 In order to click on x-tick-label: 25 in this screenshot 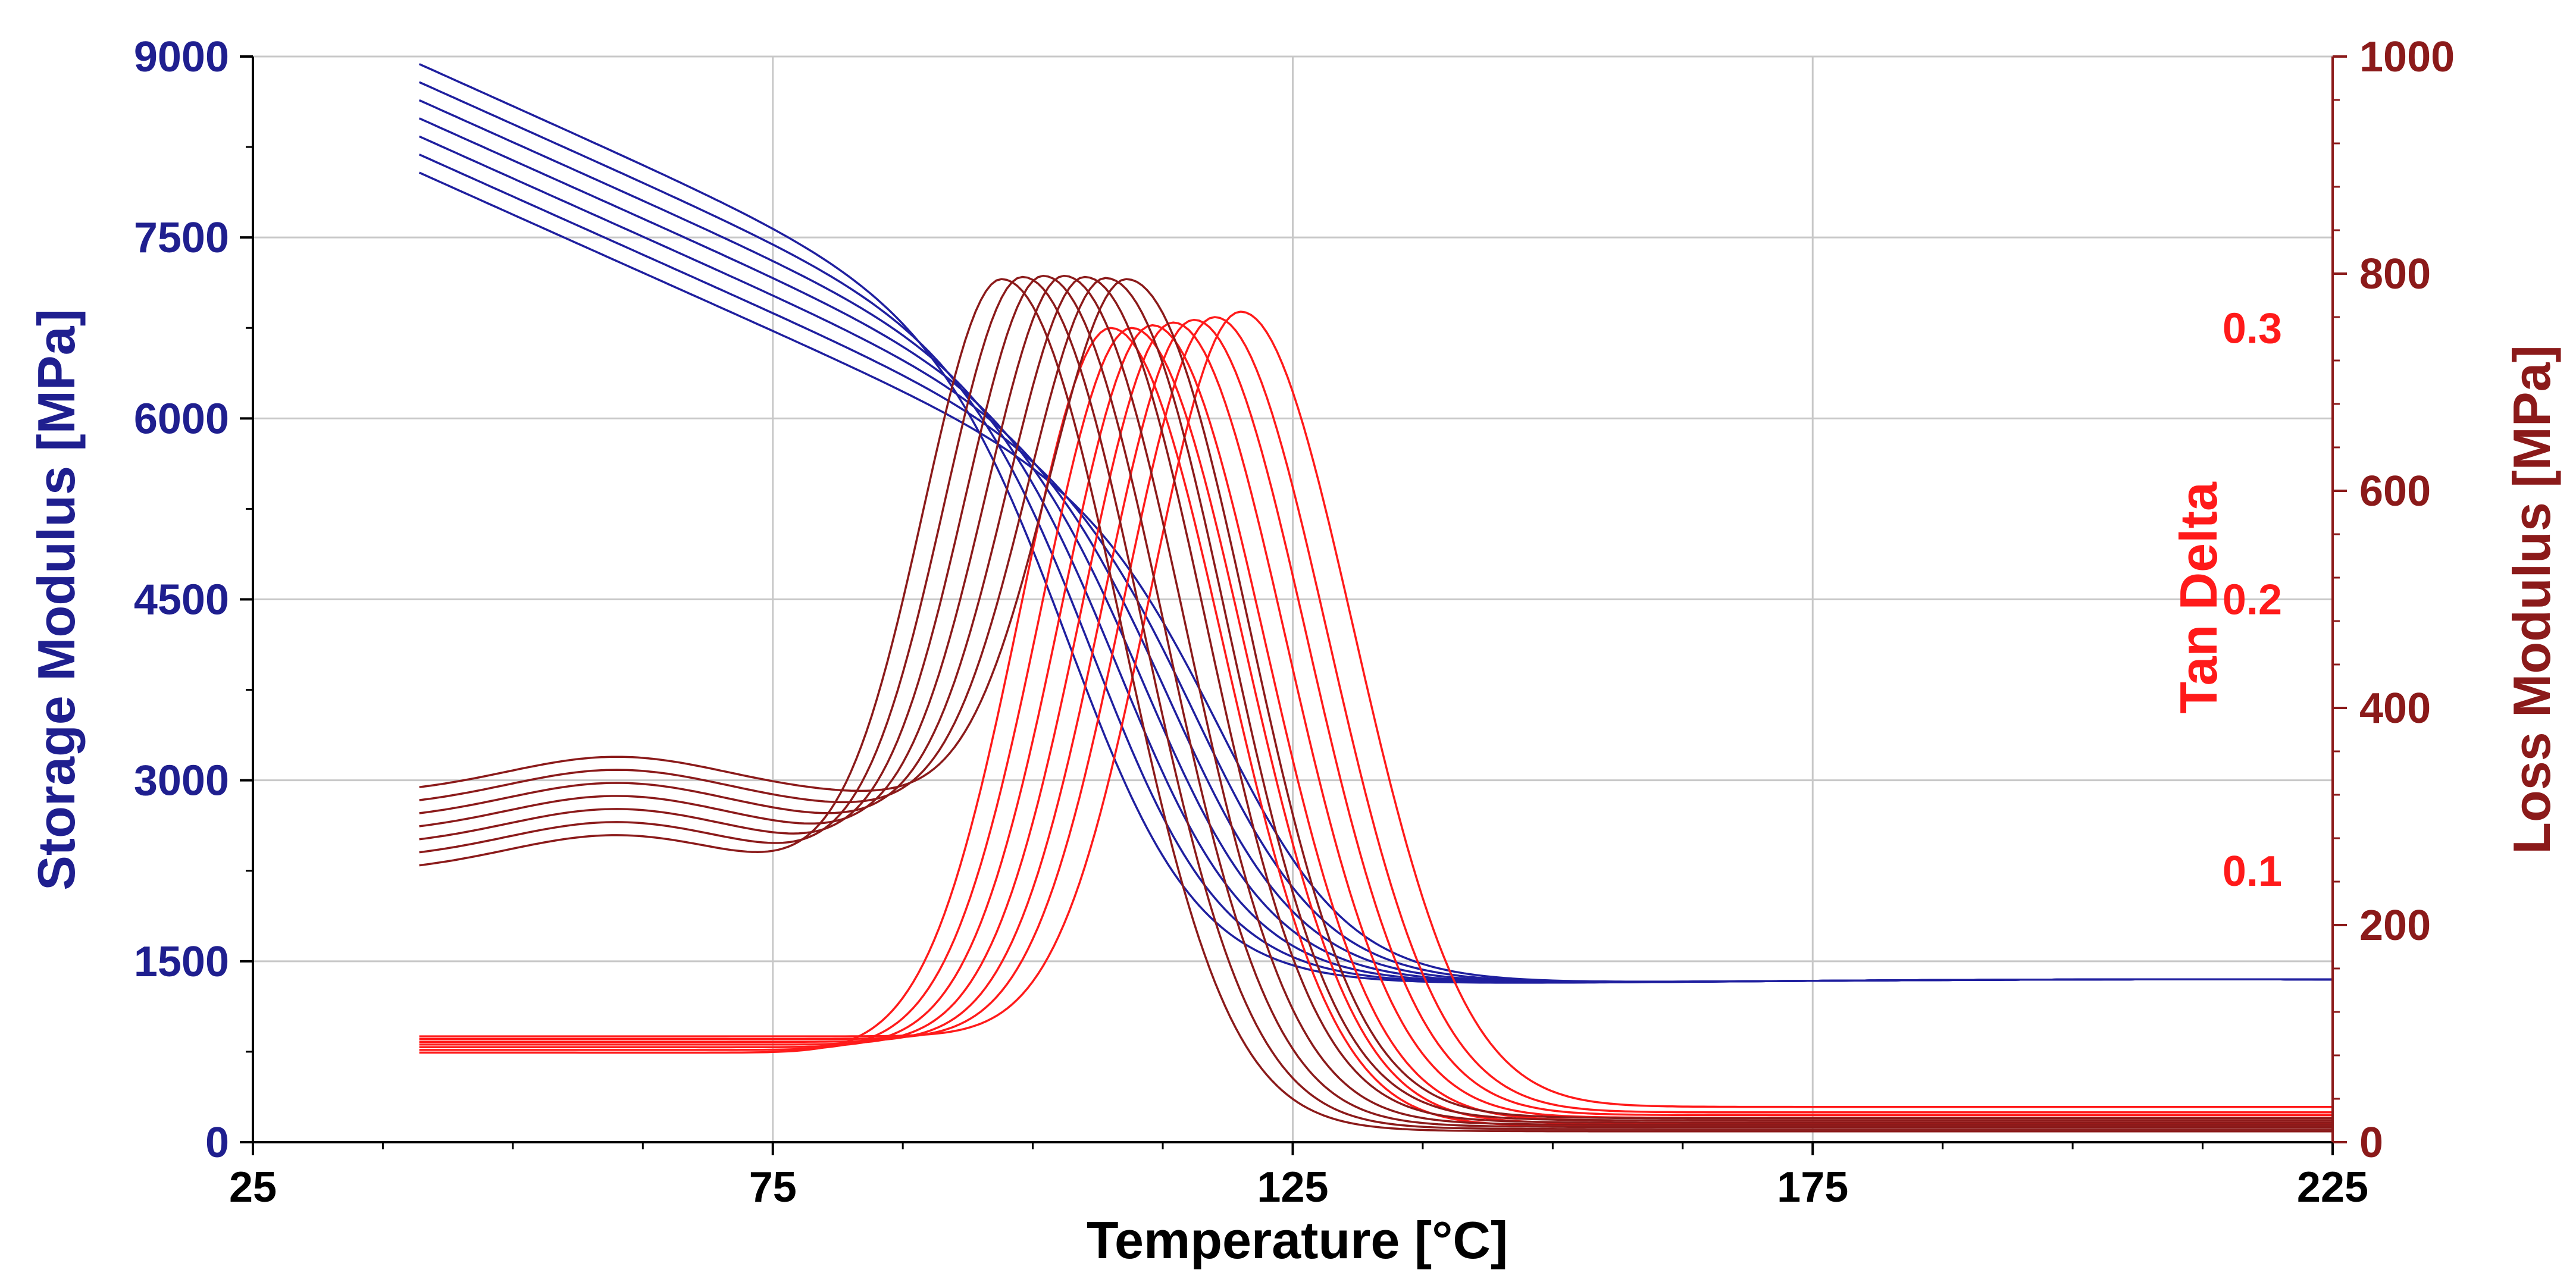, I will do `click(253, 1187)`.